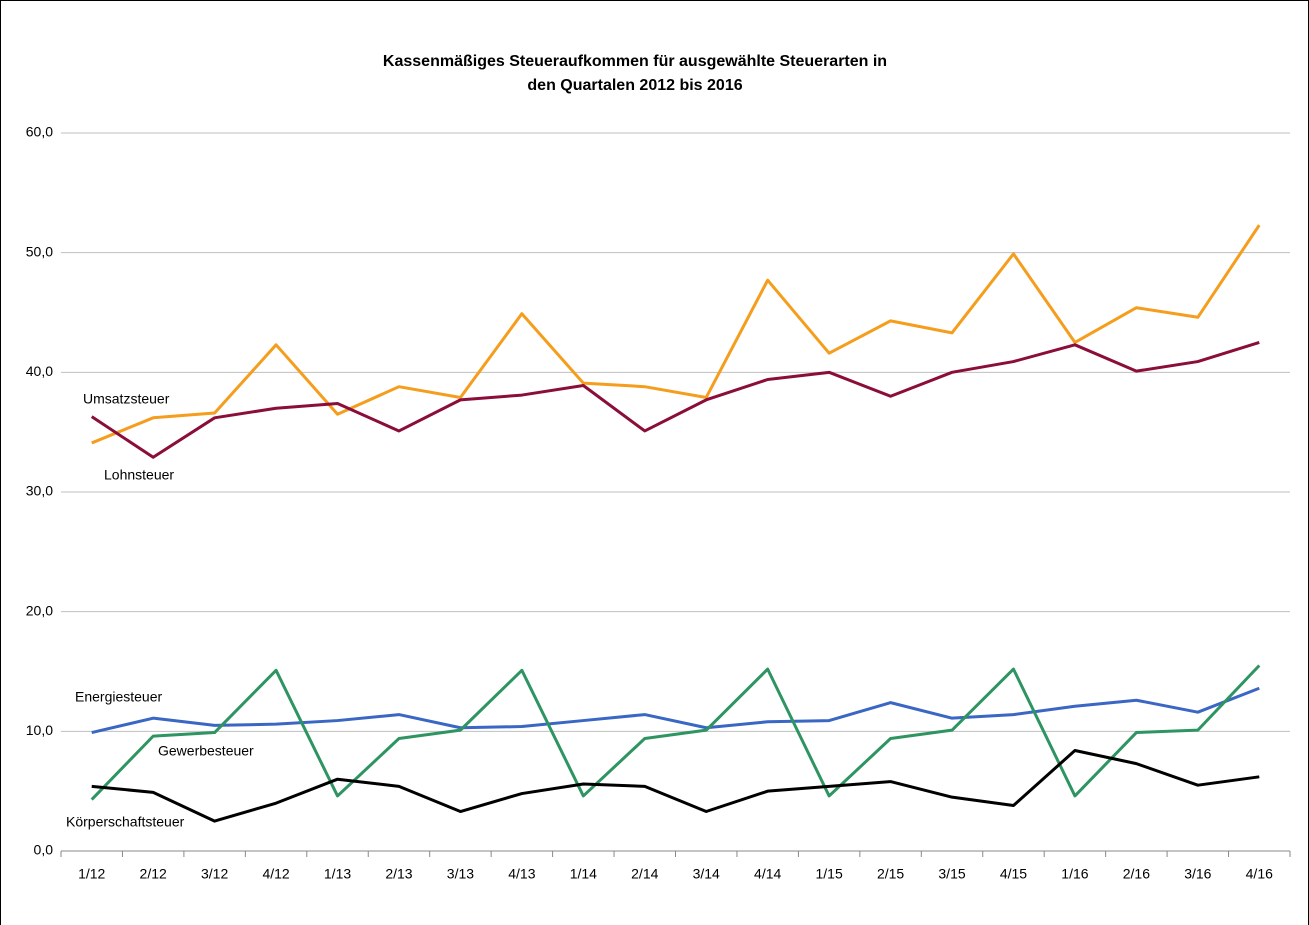  What do you see at coordinates (39, 730) in the screenshot?
I see `y-tick-label: 10,0` at bounding box center [39, 730].